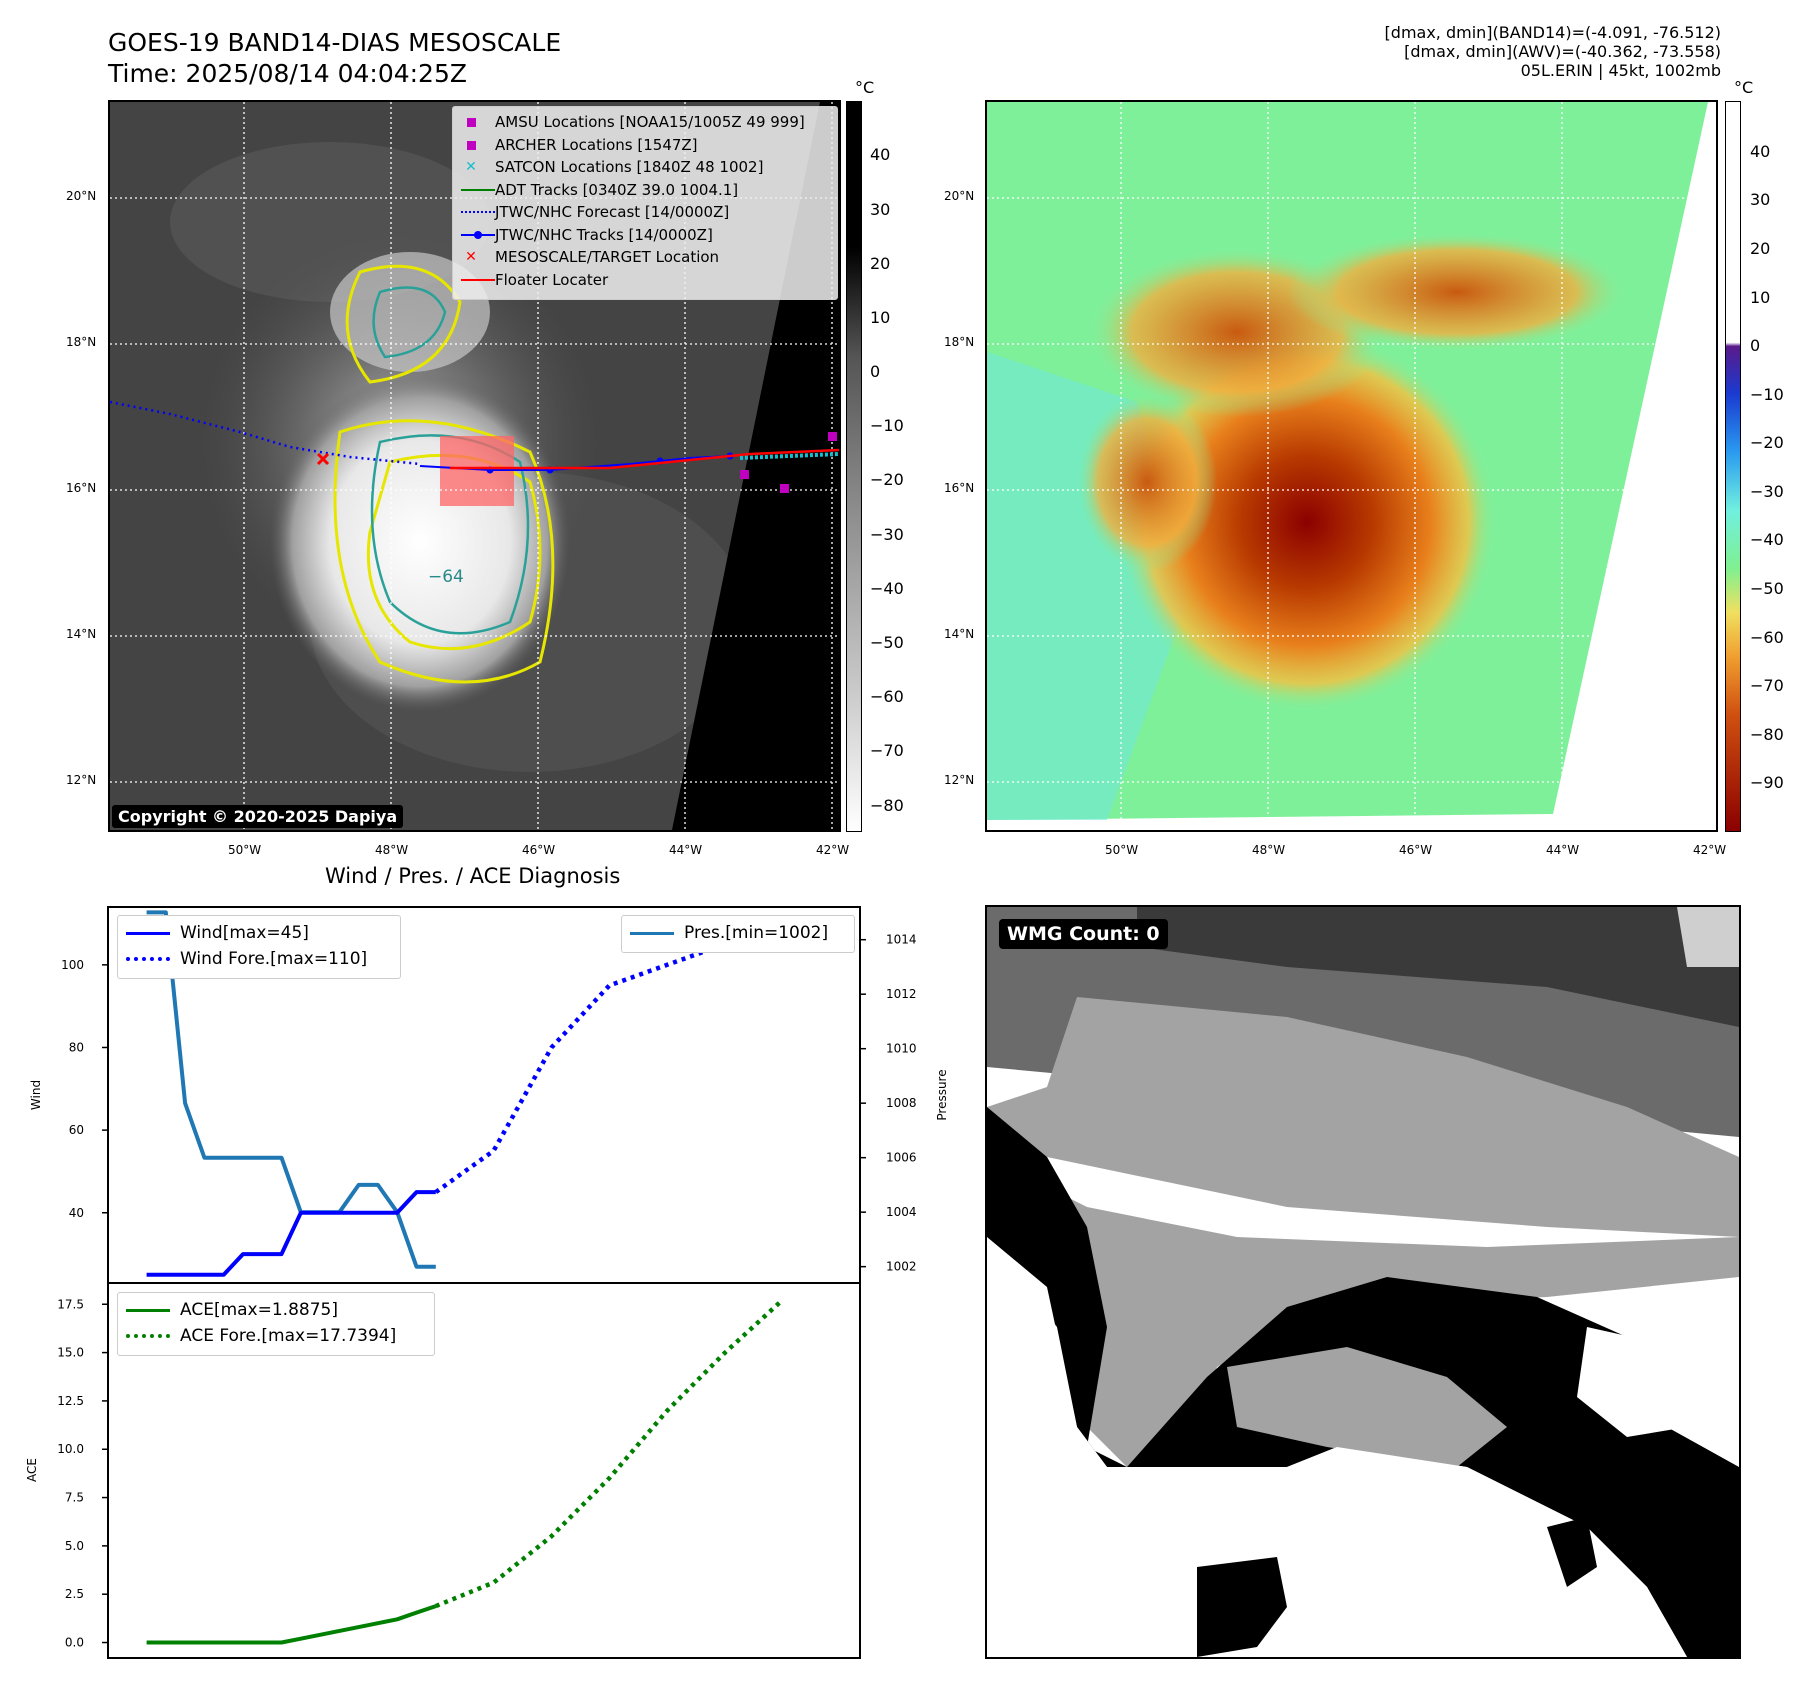 The image size is (1801, 1690). Describe the element at coordinates (291, 1089) in the screenshot. I see `pressure-line` at that location.